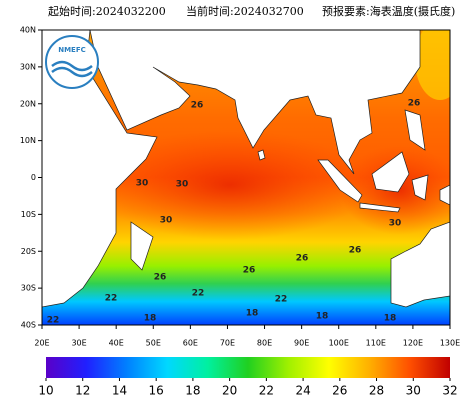 The image size is (474, 401). I want to click on lon-label: 80E, so click(264, 343).